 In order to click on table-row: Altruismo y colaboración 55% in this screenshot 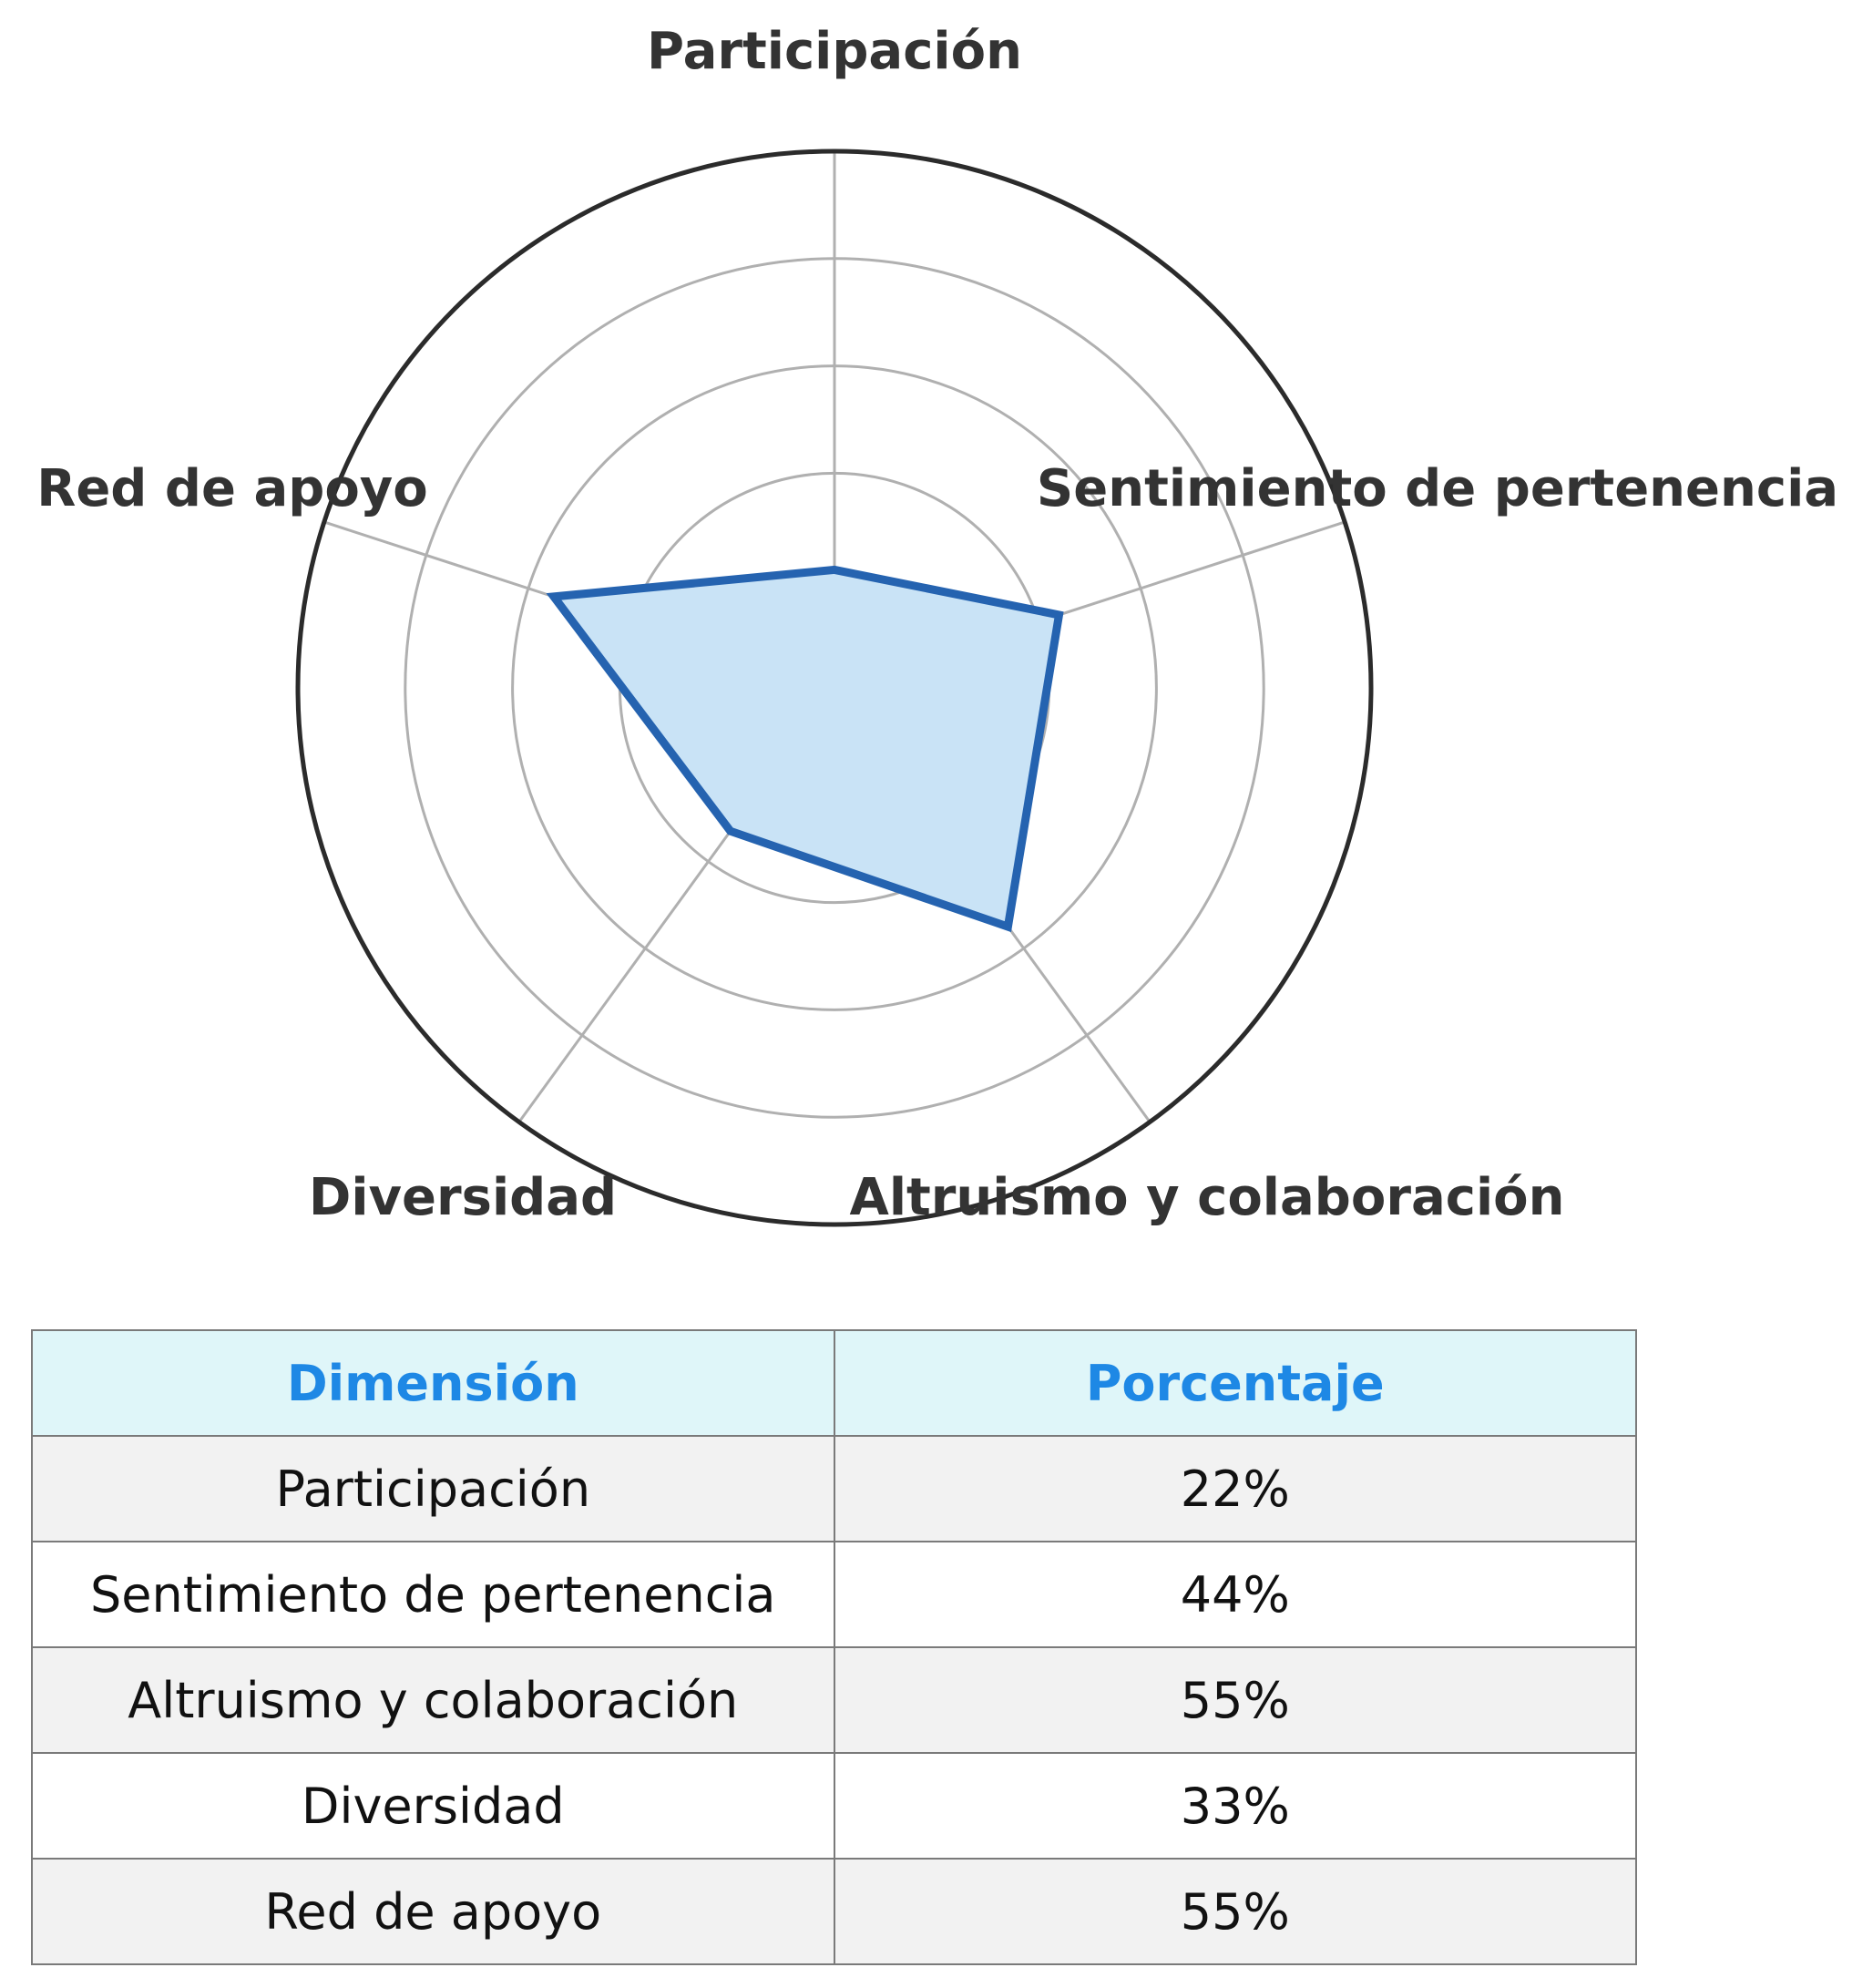, I will do `click(834, 1700)`.